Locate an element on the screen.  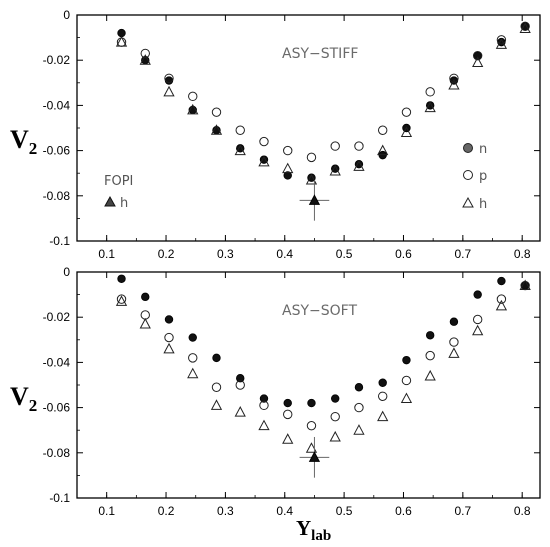
legend-marker-open-triangle is located at coordinates (468, 202).